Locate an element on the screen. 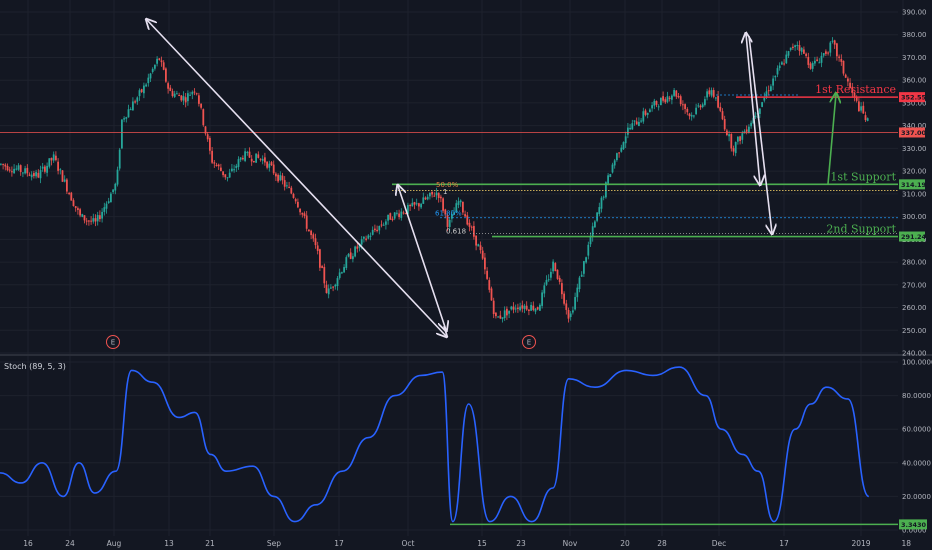 The width and height of the screenshot is (932, 550). fib-label-6180: 61.80% is located at coordinates (448, 213).